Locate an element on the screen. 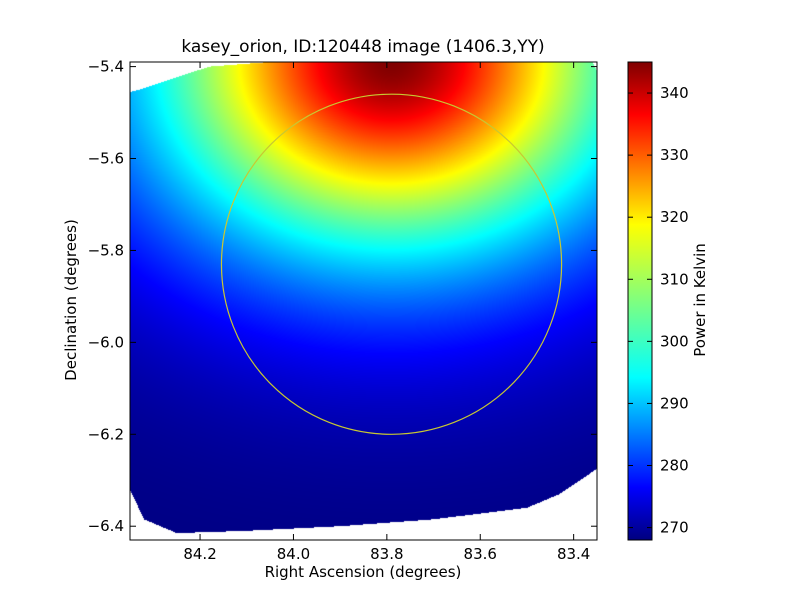 The width and height of the screenshot is (800, 600). x-axis-label: Right Ascension (degrees) is located at coordinates (363, 572).